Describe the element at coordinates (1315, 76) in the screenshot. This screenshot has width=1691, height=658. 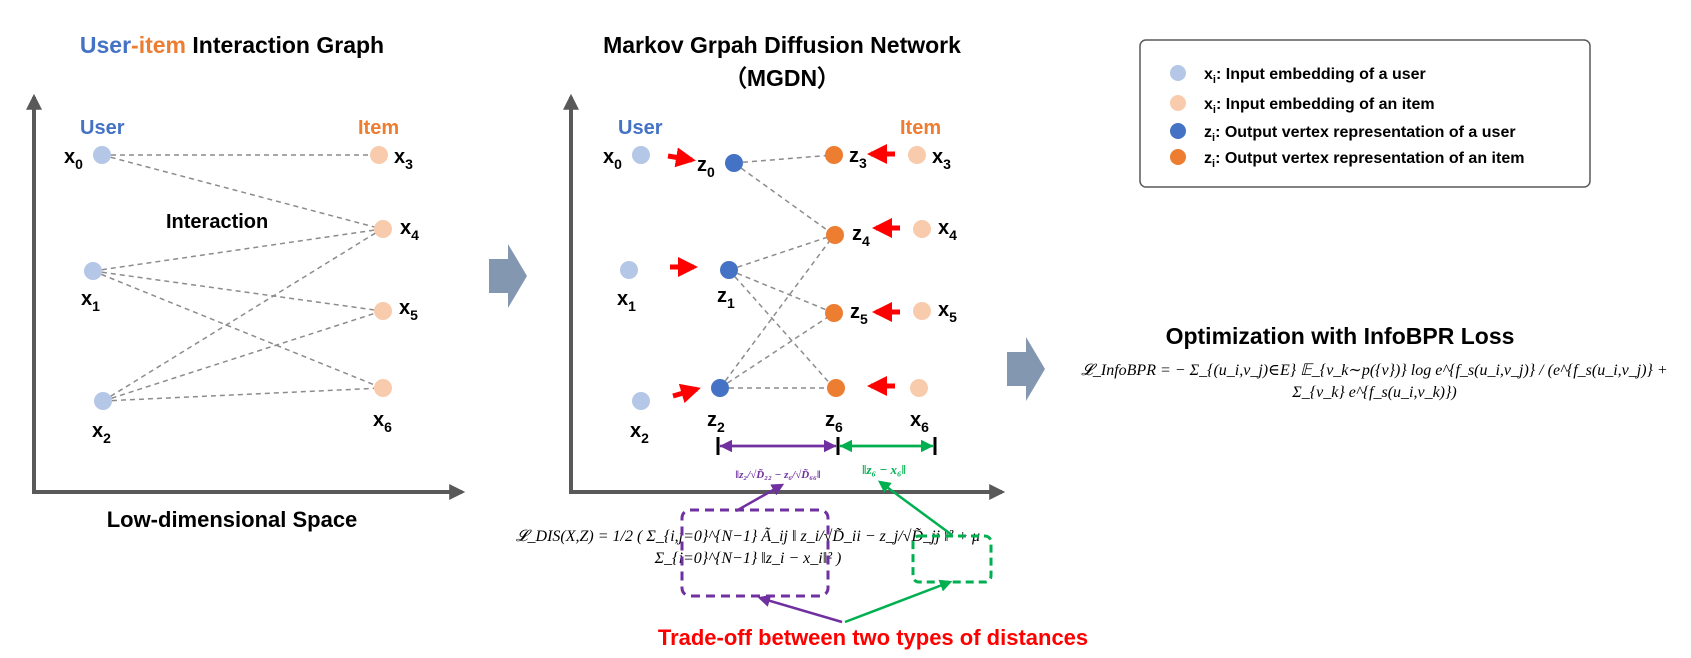
I see `legend-item-0: xi: Input embedding of a user` at that location.